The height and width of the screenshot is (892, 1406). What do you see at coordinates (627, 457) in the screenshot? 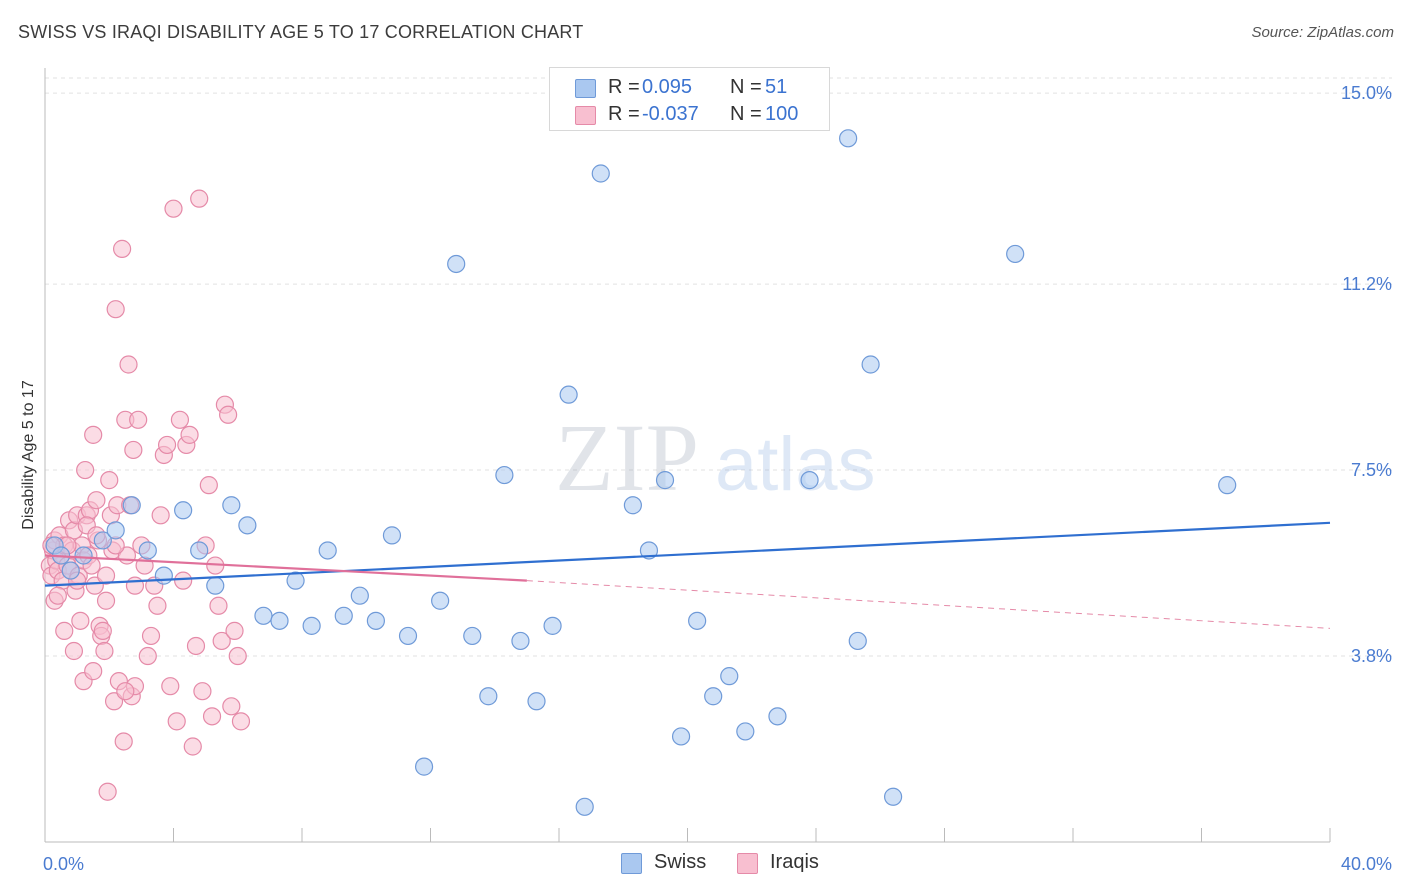
I see `watermark-zip: ZIP` at bounding box center [627, 457].